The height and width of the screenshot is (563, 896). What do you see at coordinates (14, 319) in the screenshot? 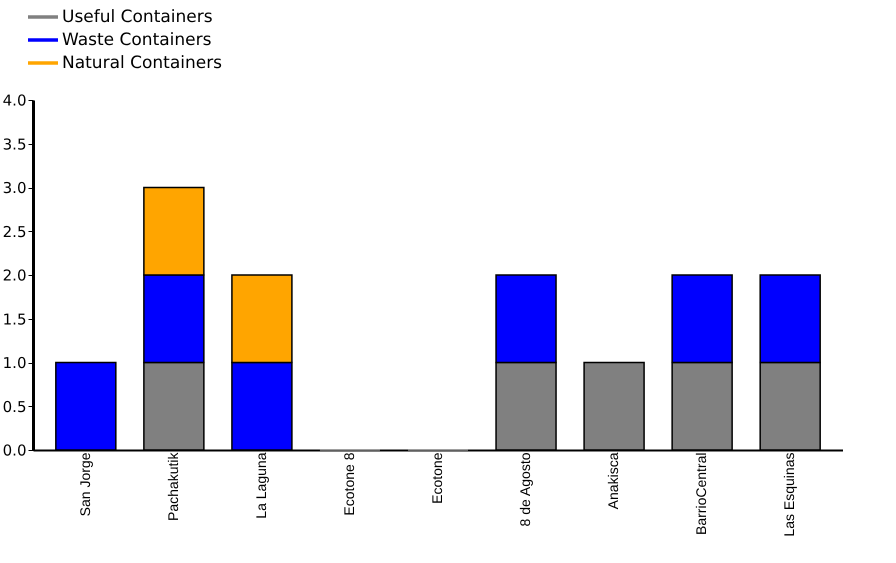
I see `y-tick-label: 1.5` at bounding box center [14, 319].